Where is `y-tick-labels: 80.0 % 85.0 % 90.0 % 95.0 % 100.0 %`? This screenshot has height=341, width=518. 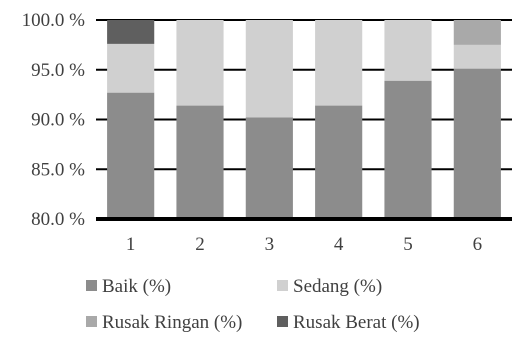
y-tick-labels: 80.0 % 85.0 % 90.0 % 95.0 % 100.0 % is located at coordinates (54, 120).